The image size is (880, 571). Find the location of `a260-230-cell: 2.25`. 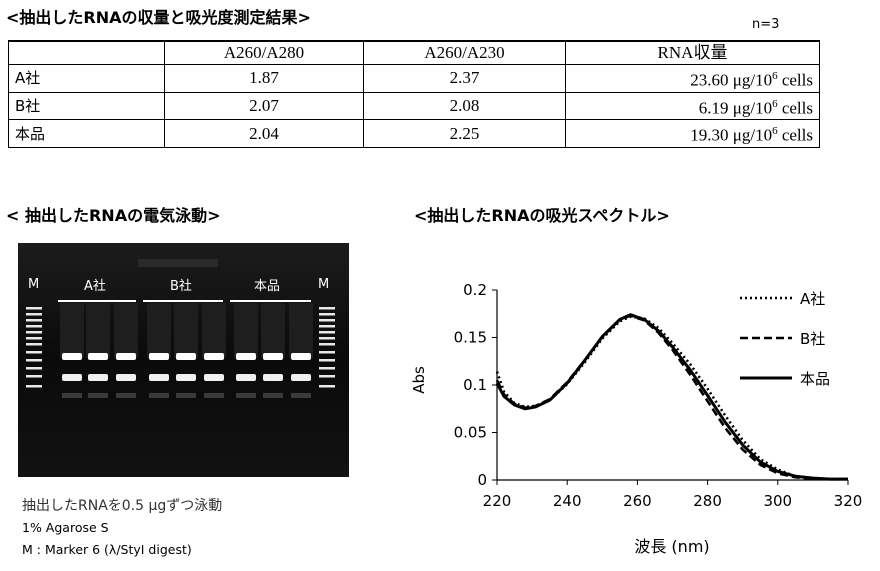

a260-230-cell: 2.25 is located at coordinates (464, 133).